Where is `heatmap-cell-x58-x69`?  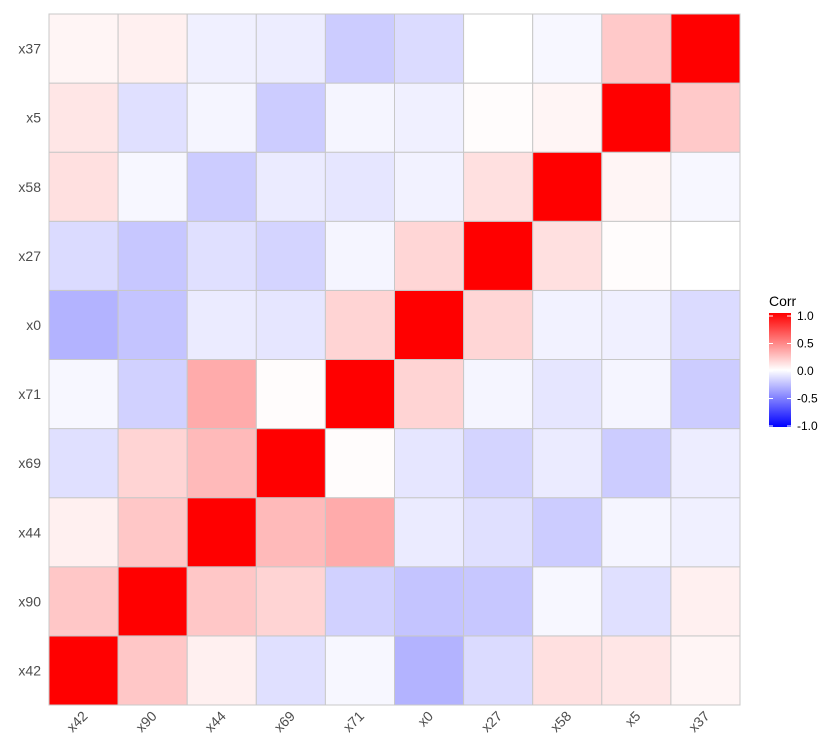 heatmap-cell-x58-x69 is located at coordinates (290, 186).